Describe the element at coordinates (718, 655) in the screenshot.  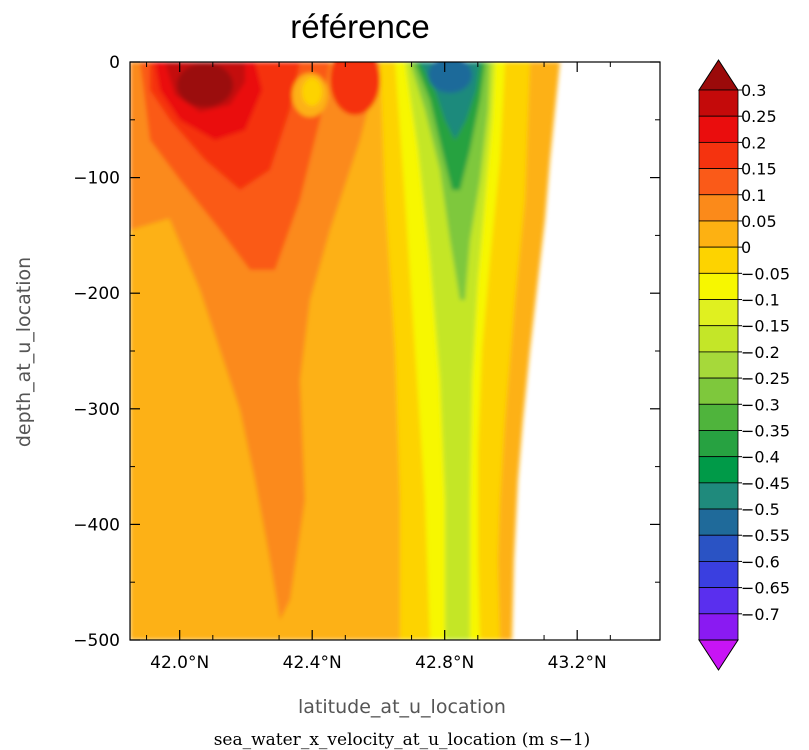
I see `colorbar-min-triangle` at that location.